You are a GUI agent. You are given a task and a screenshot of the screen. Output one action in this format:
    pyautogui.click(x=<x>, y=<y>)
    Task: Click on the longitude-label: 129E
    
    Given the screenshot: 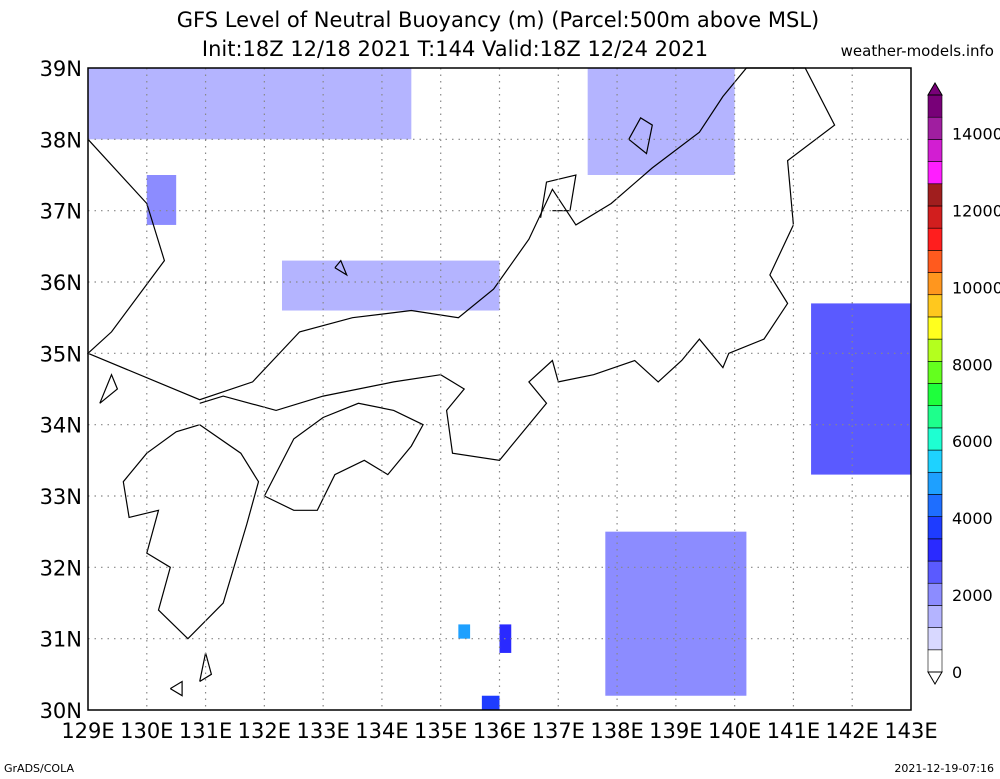 What is the action you would take?
    pyautogui.click(x=87, y=731)
    